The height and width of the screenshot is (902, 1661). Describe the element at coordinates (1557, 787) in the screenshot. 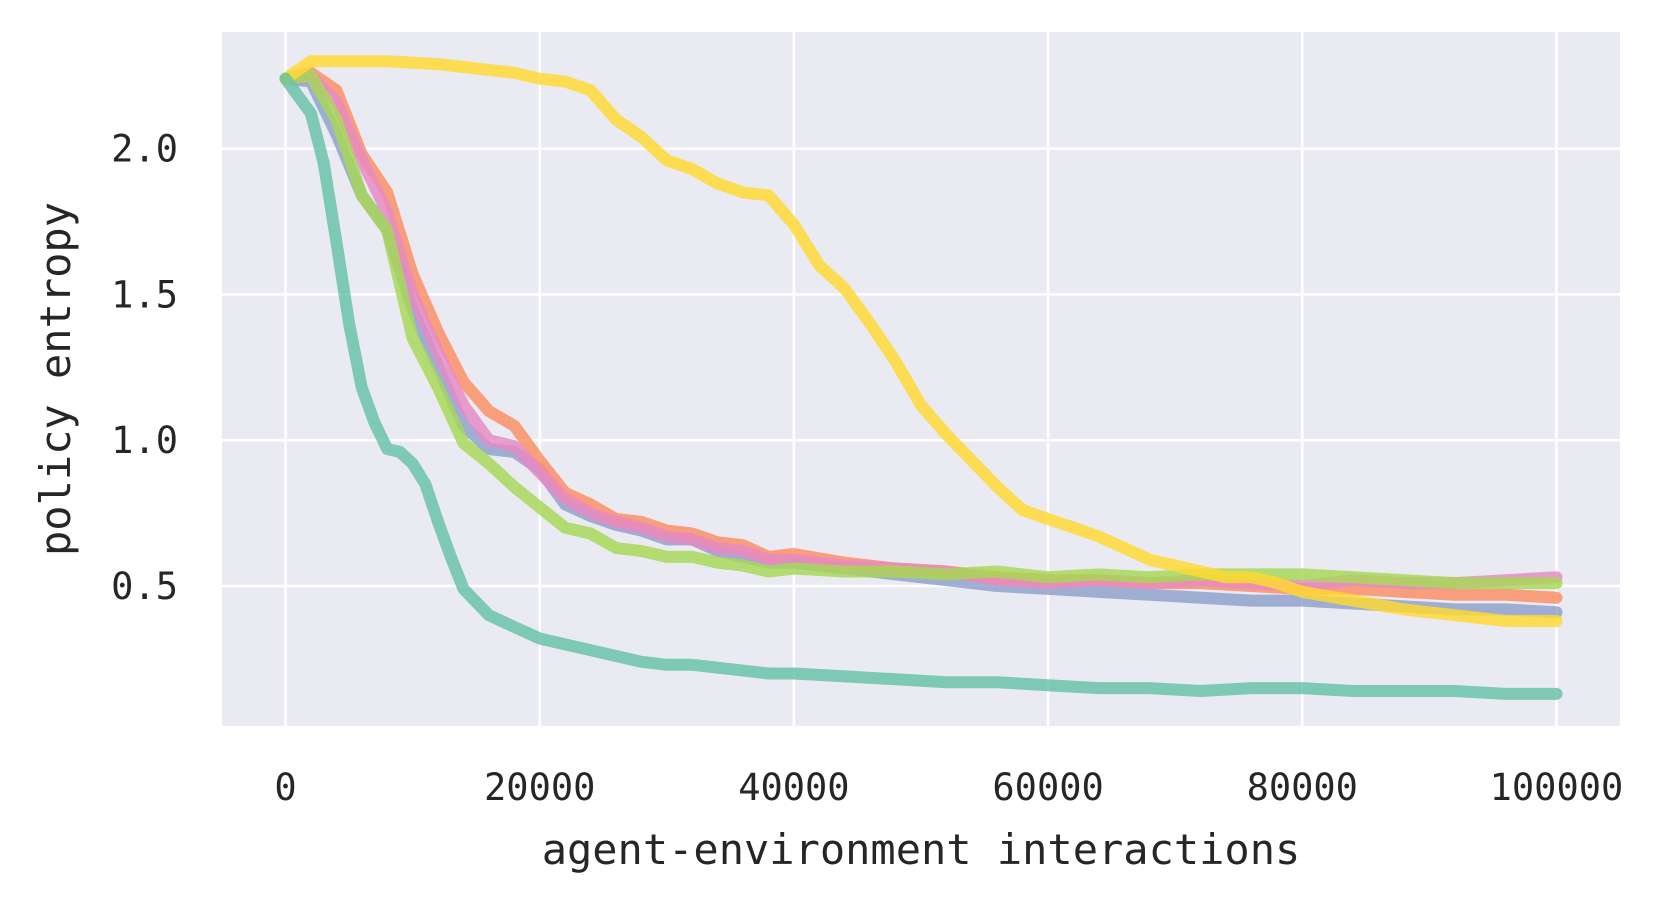

I see `x-tick-label: 100000` at that location.